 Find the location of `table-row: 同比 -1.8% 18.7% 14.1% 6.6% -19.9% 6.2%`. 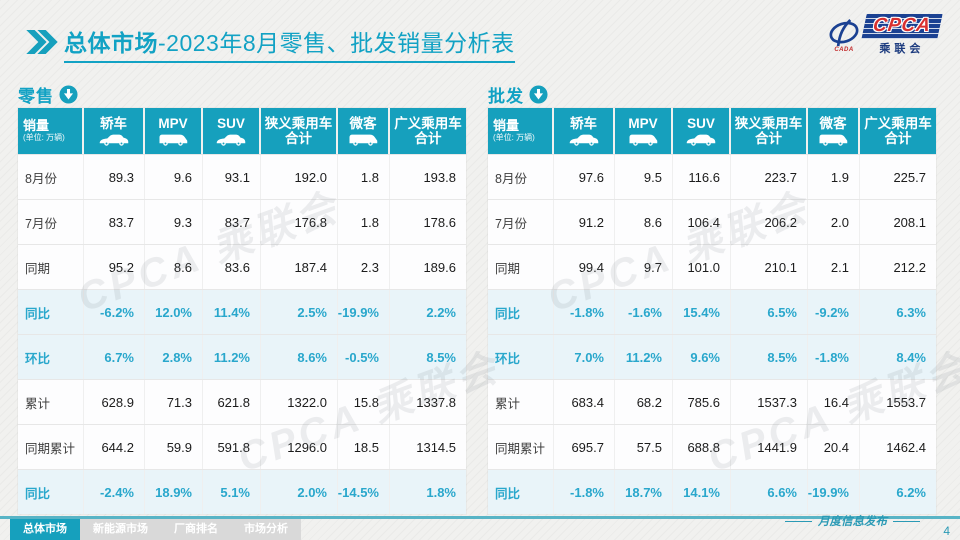

table-row: 同比 -1.8% 18.7% 14.1% 6.6% -19.9% 6.2% is located at coordinates (712, 491).